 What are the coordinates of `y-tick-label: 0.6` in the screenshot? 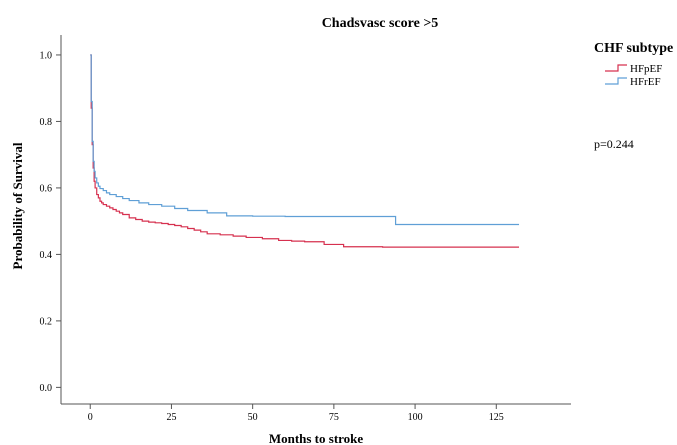 It's located at (46, 188).